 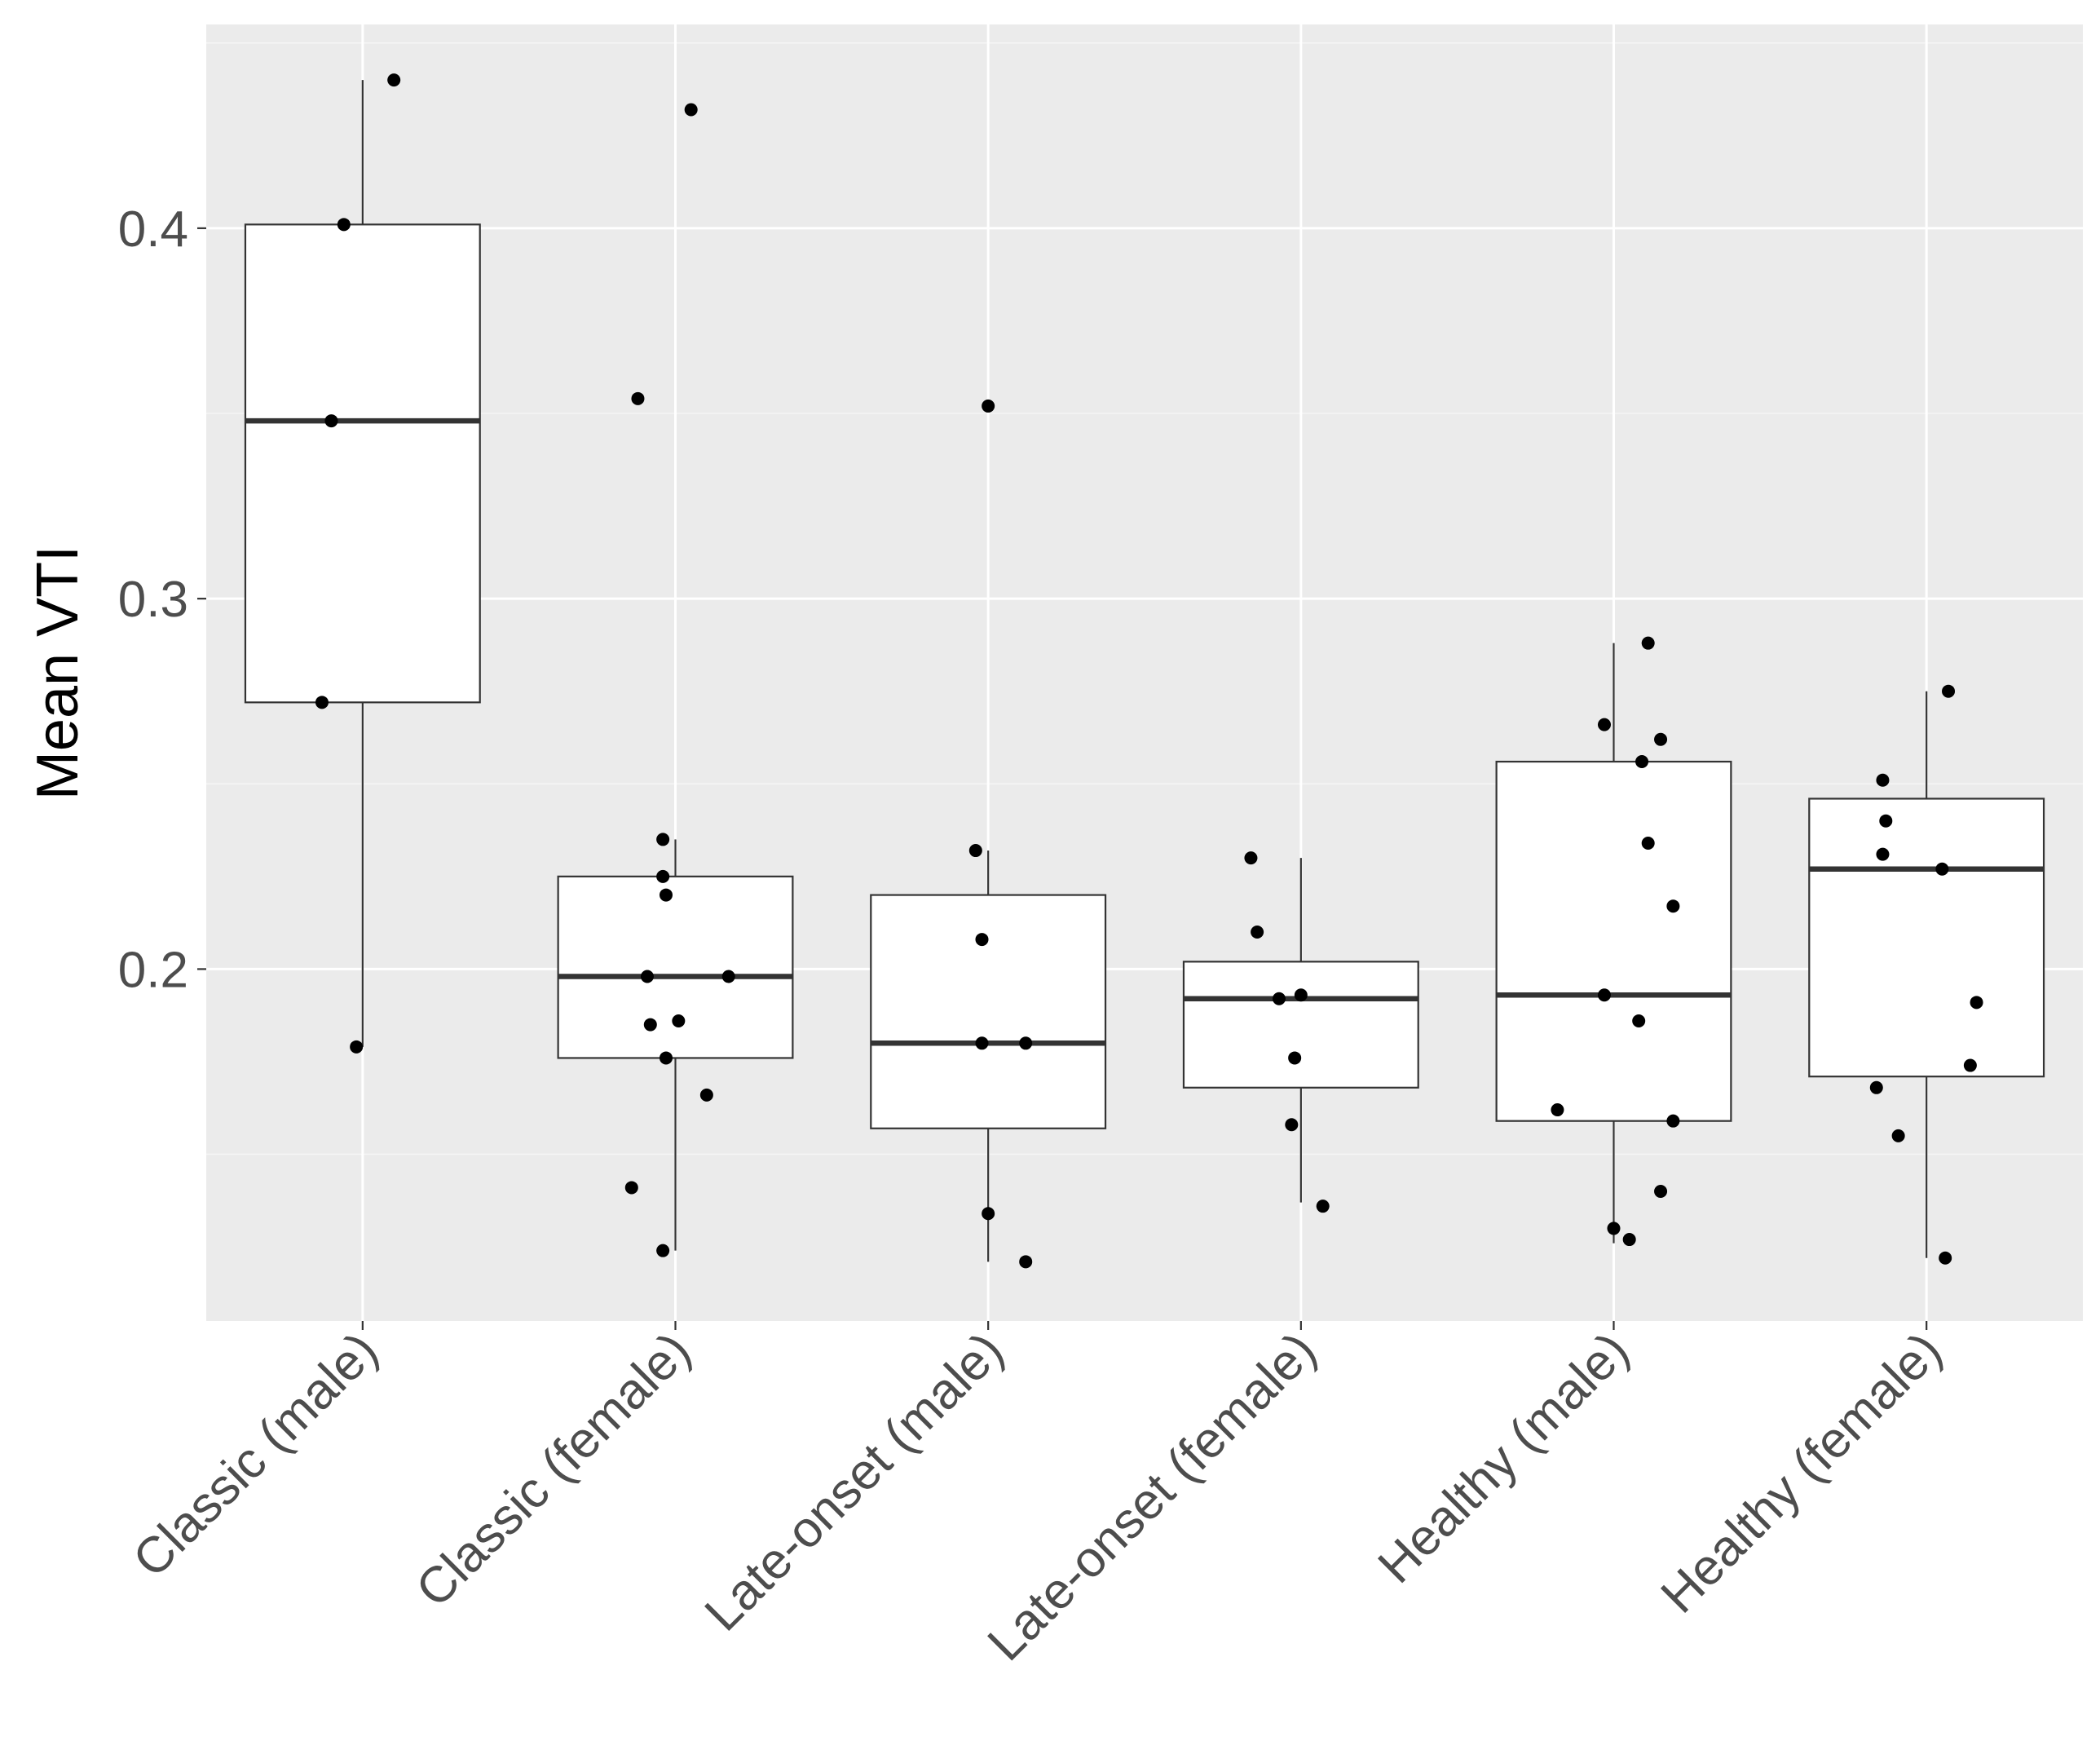 What do you see at coordinates (153, 970) in the screenshot?
I see `y-tick-label: 0.2` at bounding box center [153, 970].